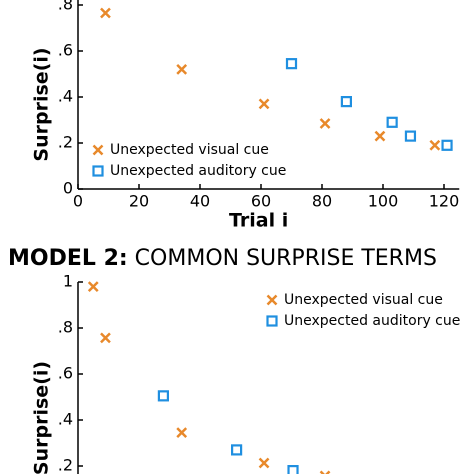 Image resolution: width=474 pixels, height=474 pixels. Describe the element at coordinates (68, 258) in the screenshot. I see `title-lead: MODEL 2:` at that location.